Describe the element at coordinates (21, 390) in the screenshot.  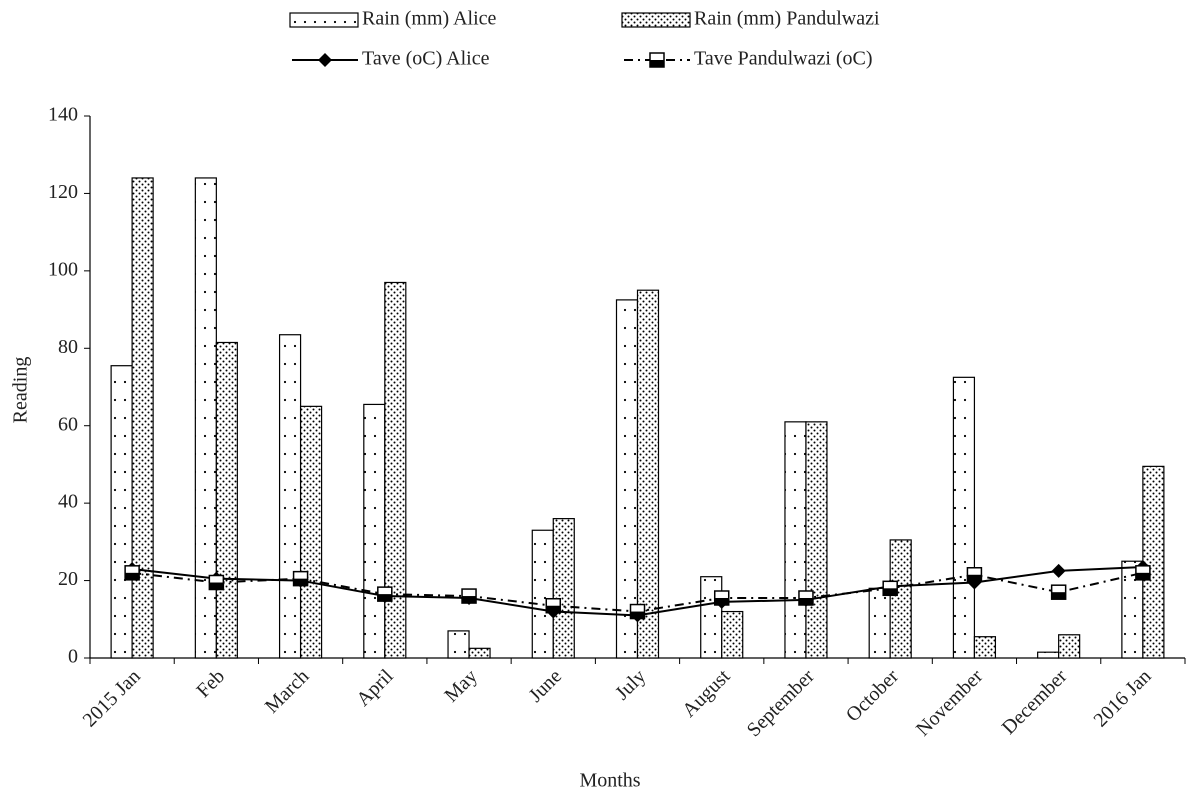
I see `y-axis-title: Reading` at that location.